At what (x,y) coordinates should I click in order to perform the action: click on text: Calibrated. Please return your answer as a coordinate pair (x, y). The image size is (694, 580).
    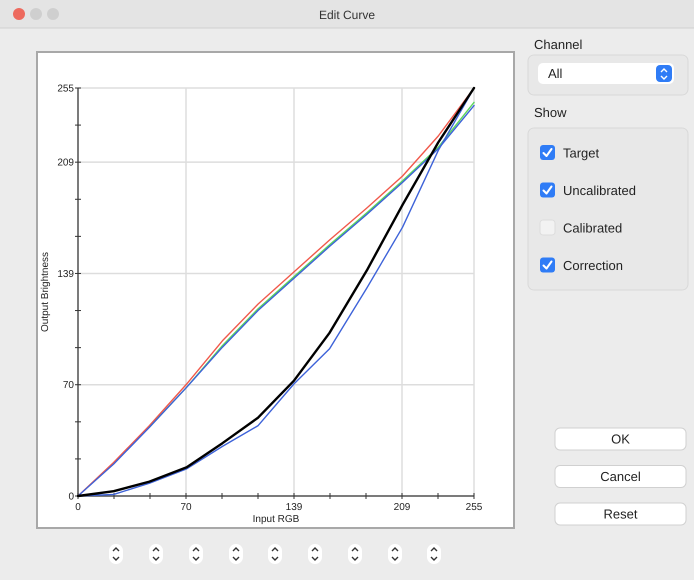
    Looking at the image, I should click on (592, 228).